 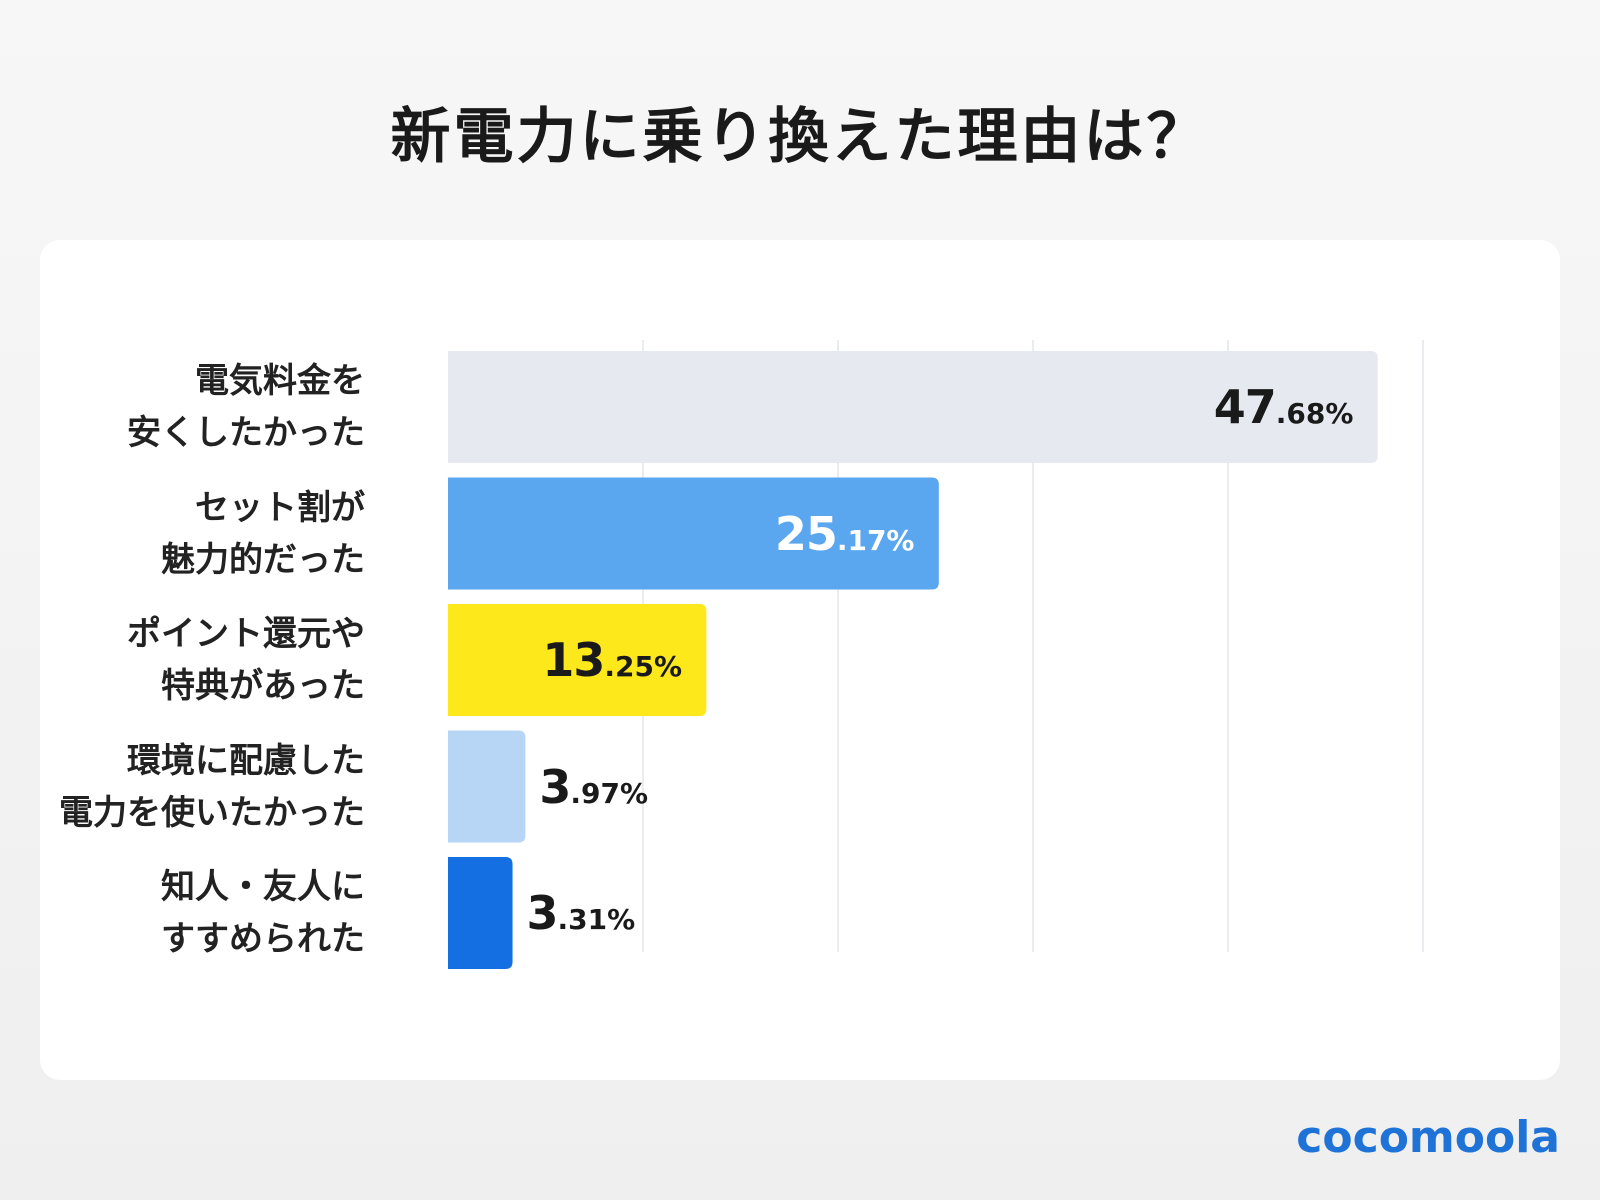 What do you see at coordinates (263, 559) in the screenshot?
I see `category-label-line: 魅力的だった` at bounding box center [263, 559].